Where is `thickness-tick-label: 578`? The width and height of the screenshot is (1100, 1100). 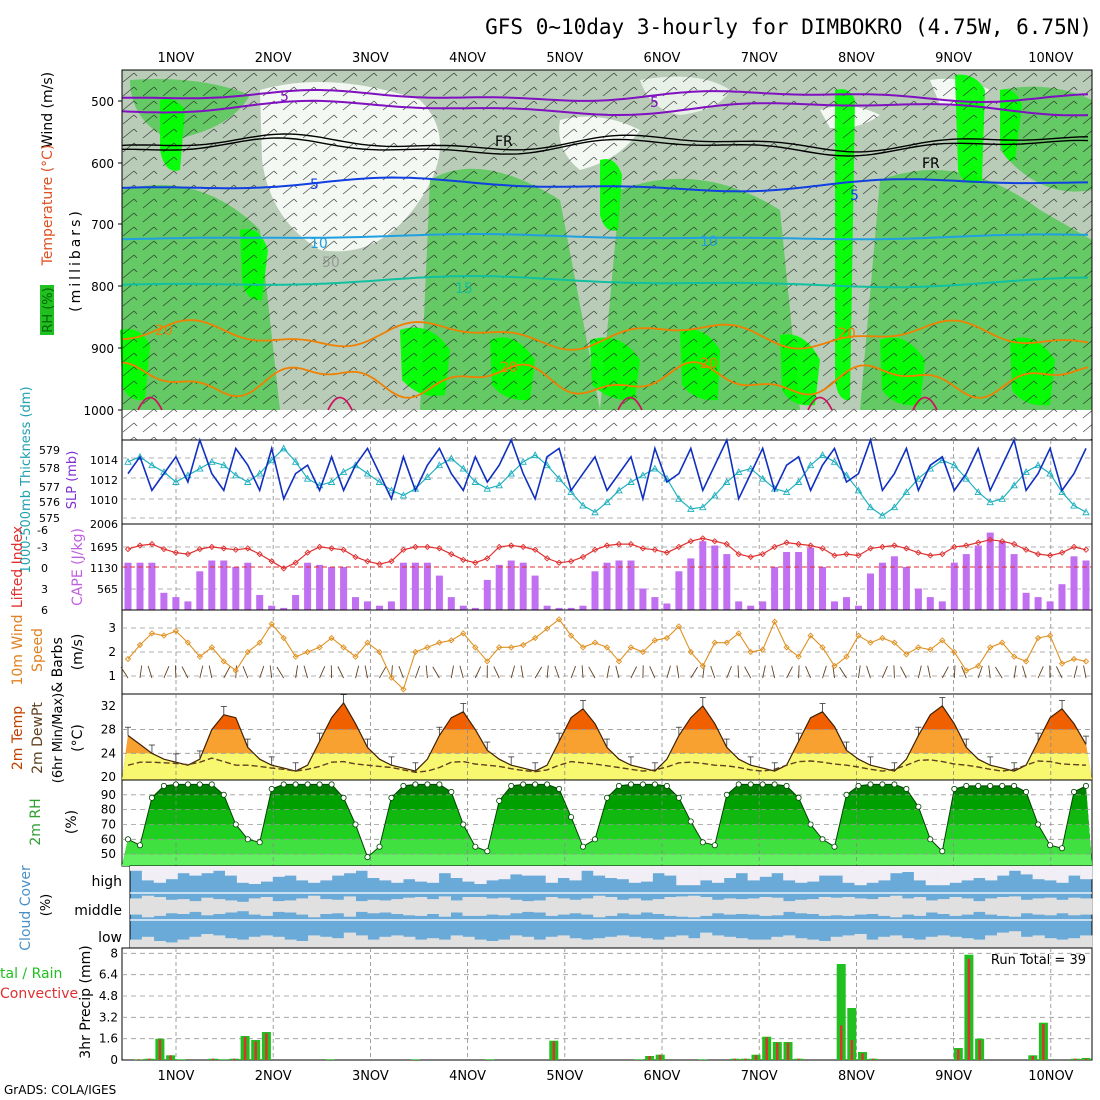
thickness-tick-label: 578 is located at coordinates (49, 468).